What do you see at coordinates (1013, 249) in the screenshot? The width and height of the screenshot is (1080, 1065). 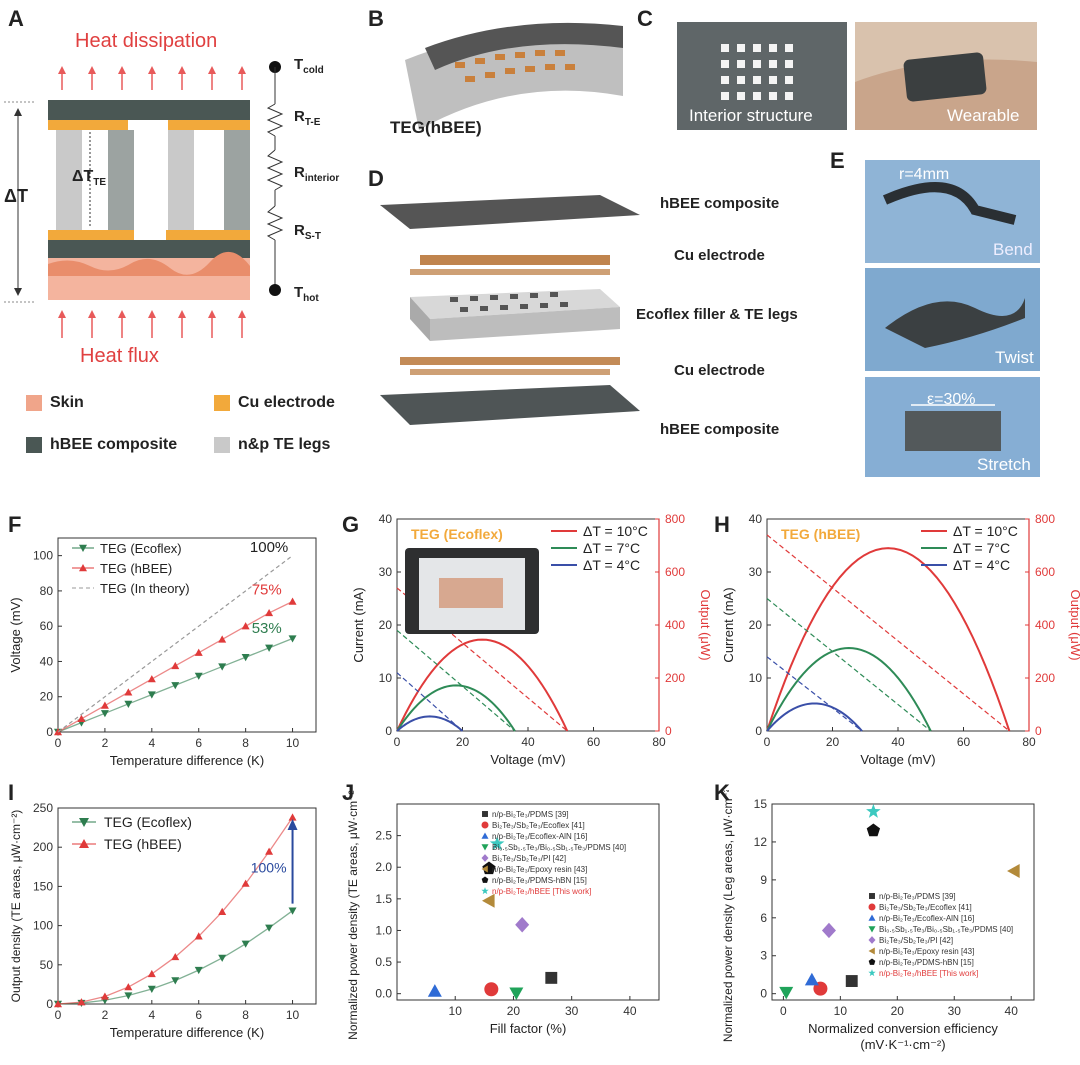 I see `bend-label: Bend` at bounding box center [1013, 249].